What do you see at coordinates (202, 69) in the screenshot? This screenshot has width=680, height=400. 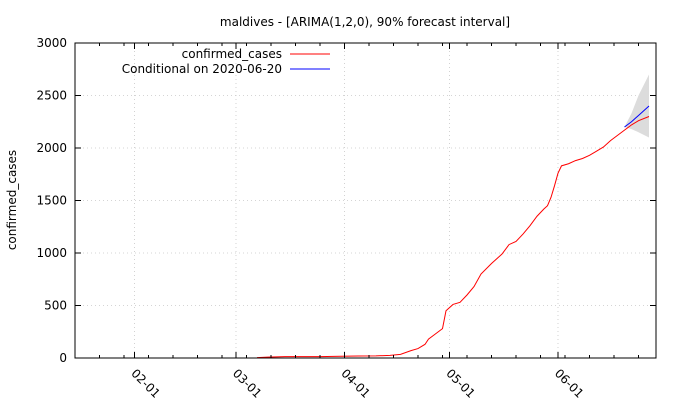 I see `legend-label-conditional: Conditional on 2020-06-20` at bounding box center [202, 69].